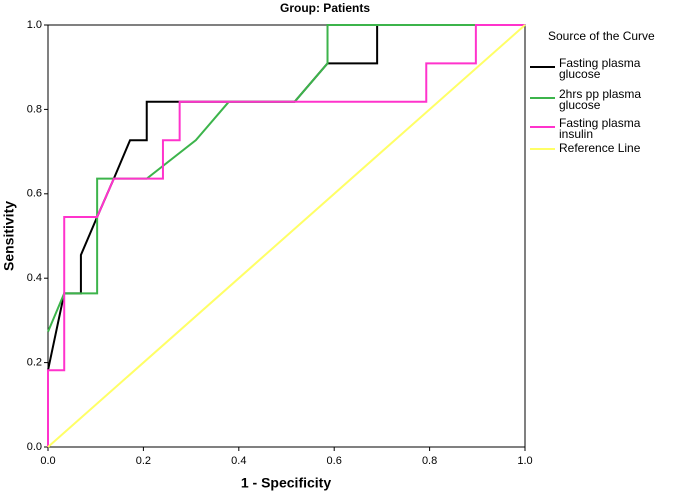 The width and height of the screenshot is (685, 494). Describe the element at coordinates (524, 461) in the screenshot. I see `x-tick-label: 1.0` at that location.